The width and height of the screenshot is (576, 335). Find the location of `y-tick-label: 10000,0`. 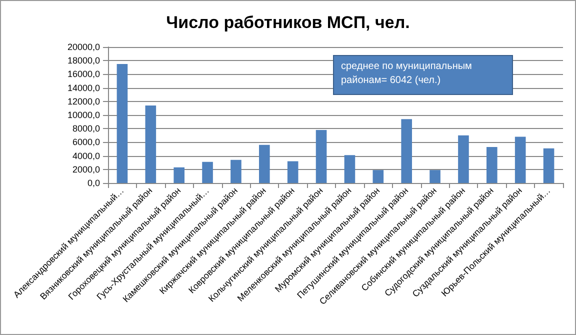

y-tick-label: 10000,0 is located at coordinates (83, 115).